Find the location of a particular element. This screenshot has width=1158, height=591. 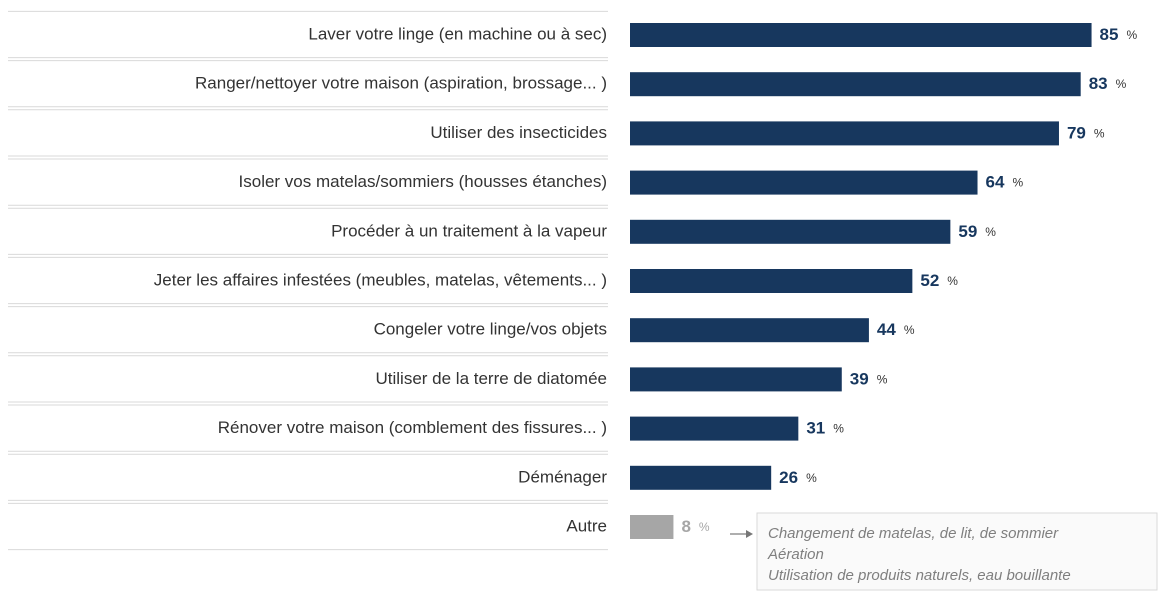

value-number: 64 is located at coordinates (995, 182).